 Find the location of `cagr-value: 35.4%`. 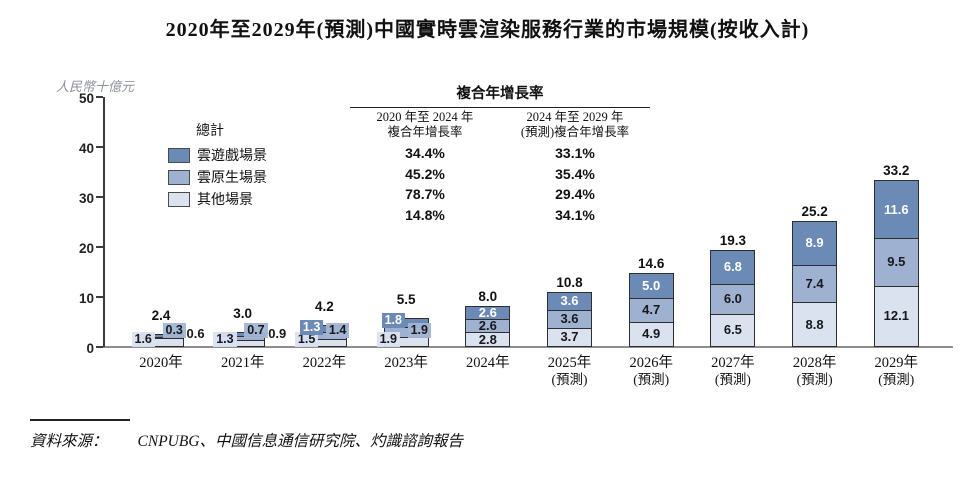

cagr-value: 35.4% is located at coordinates (575, 173).